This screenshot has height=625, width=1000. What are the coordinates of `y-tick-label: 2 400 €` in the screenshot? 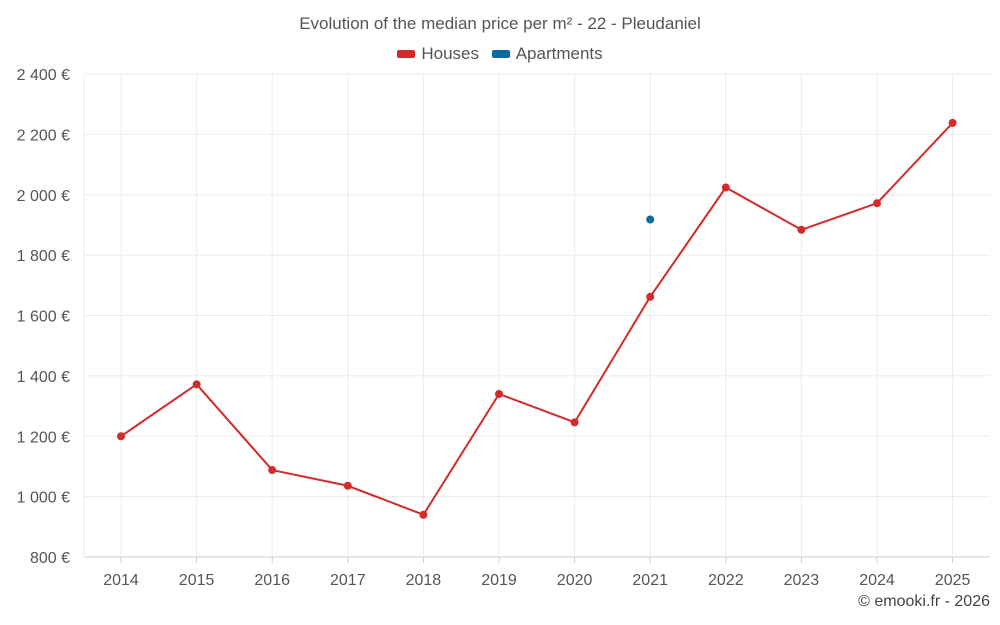 It's located at (43, 75).